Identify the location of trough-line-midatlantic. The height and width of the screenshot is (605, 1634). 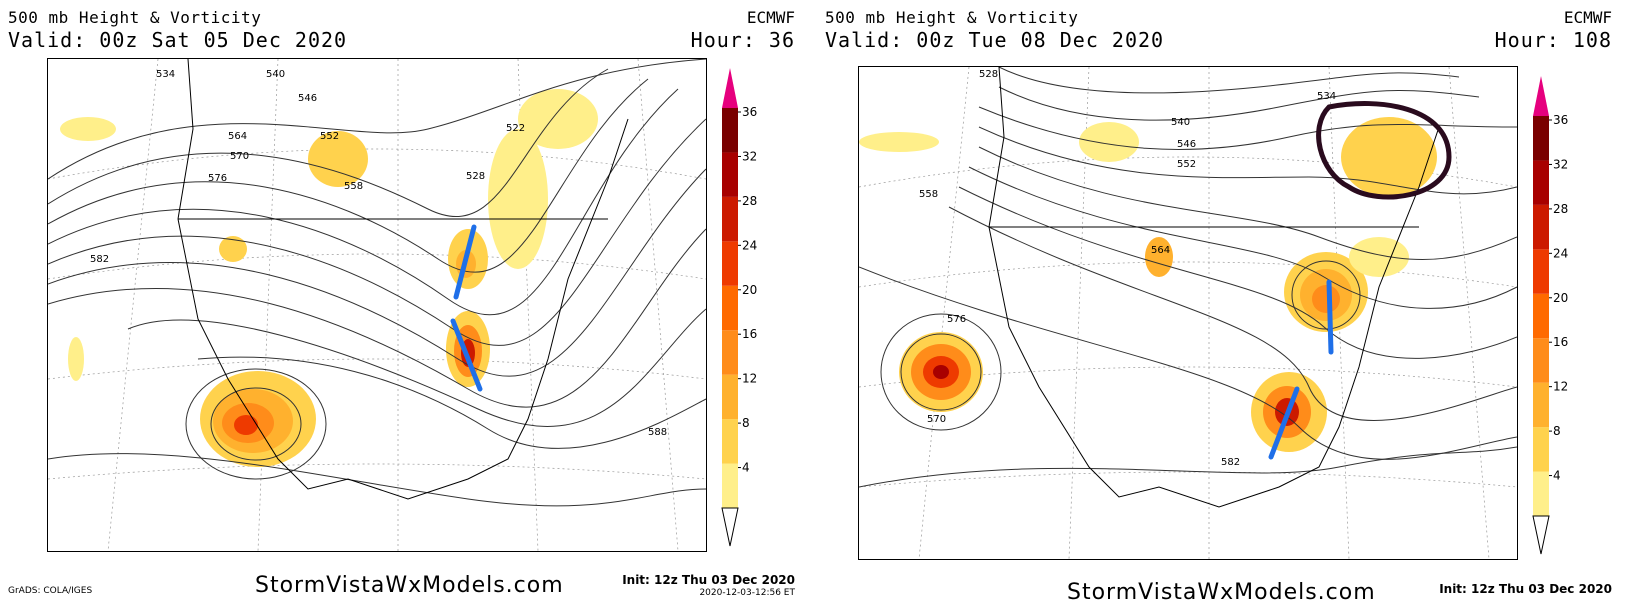
(1330, 317).